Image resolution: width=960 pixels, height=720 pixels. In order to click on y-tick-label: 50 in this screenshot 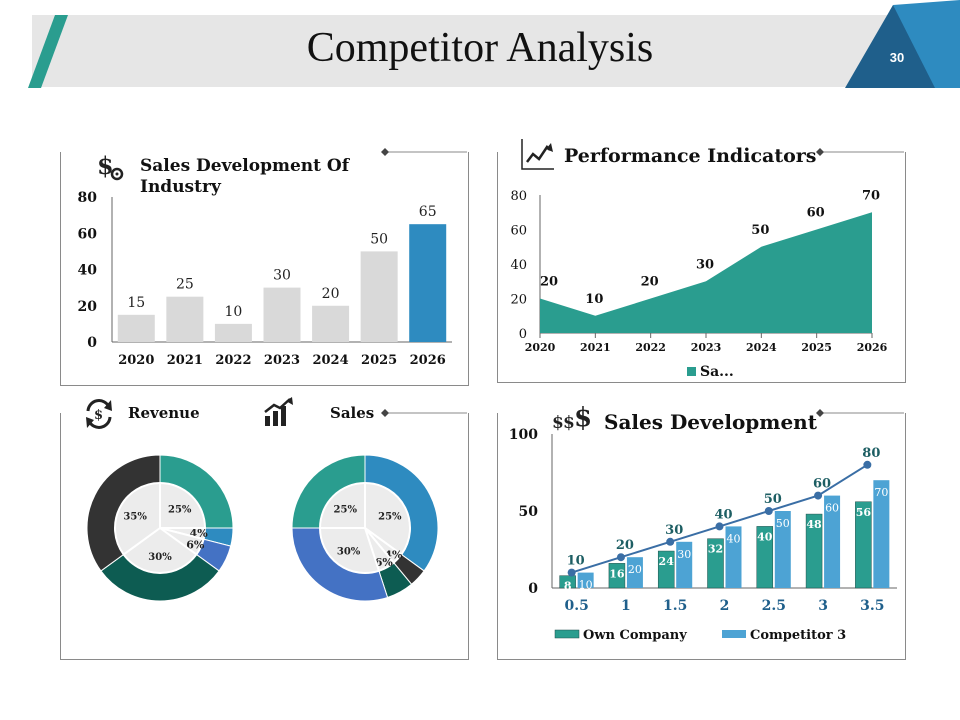, I will do `click(529, 512)`.